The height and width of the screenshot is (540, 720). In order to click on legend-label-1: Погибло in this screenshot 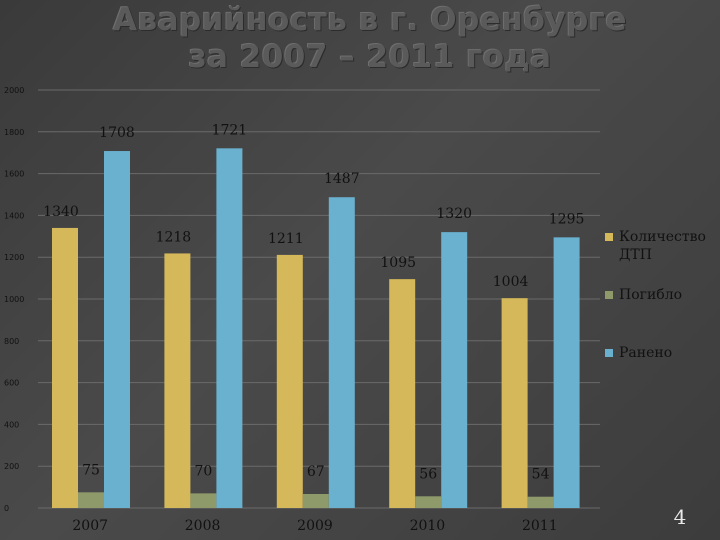, I will do `click(651, 295)`.